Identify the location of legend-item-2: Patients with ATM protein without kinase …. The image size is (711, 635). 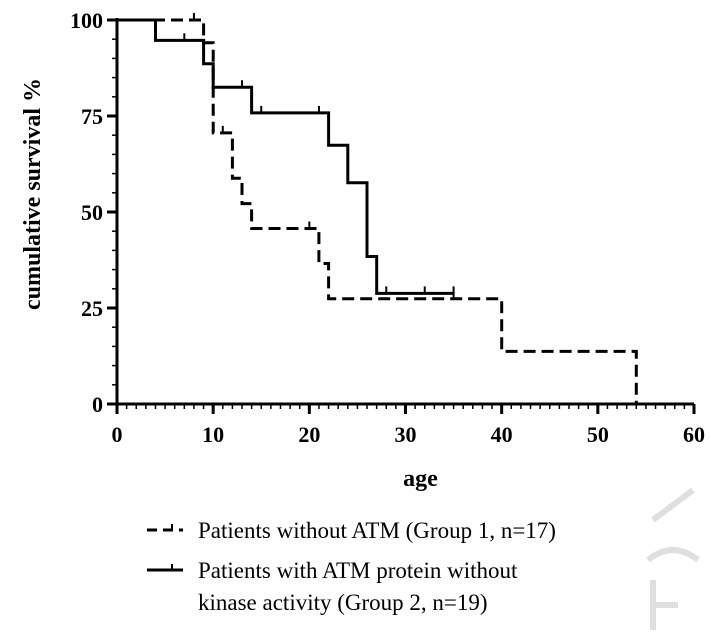
(332, 586).